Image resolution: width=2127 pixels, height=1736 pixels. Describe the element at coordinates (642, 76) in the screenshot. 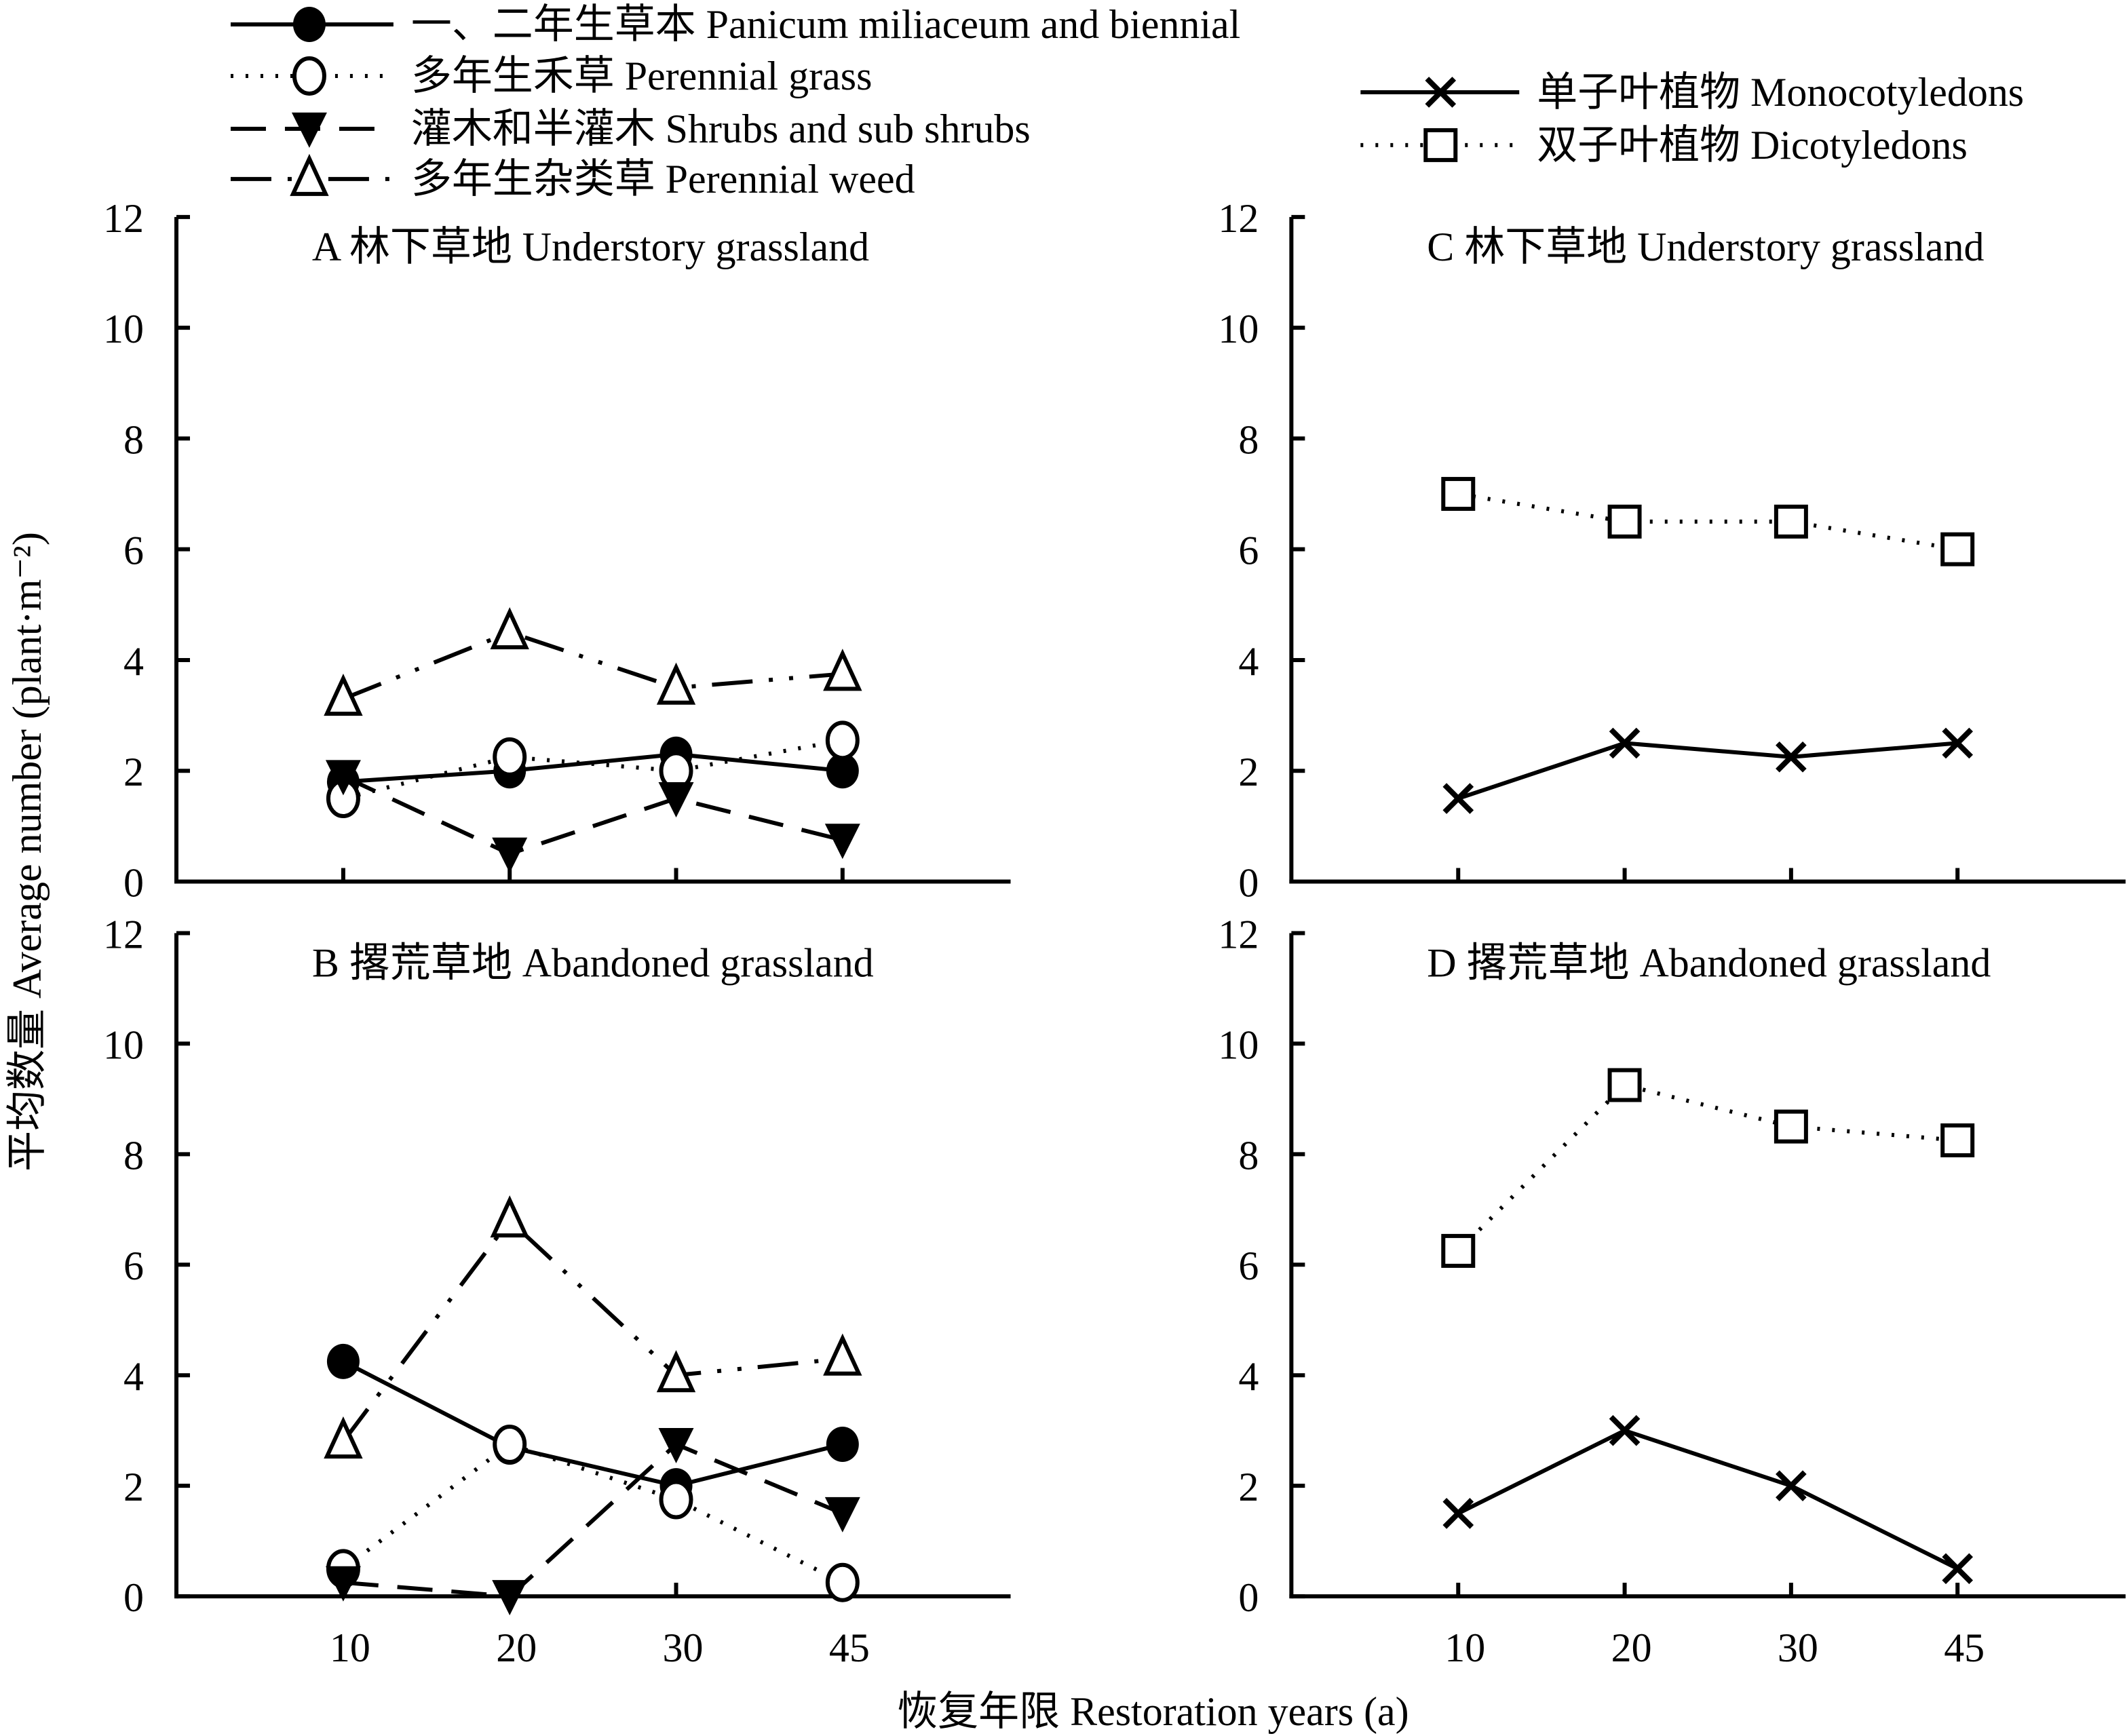

I see `legend-label: 多年生禾草 Perennial grass` at that location.